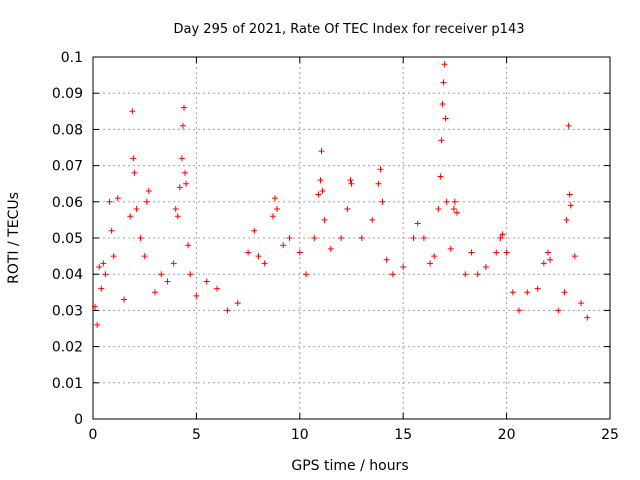  What do you see at coordinates (610, 435) in the screenshot?
I see `x-tick-label: 25` at bounding box center [610, 435].